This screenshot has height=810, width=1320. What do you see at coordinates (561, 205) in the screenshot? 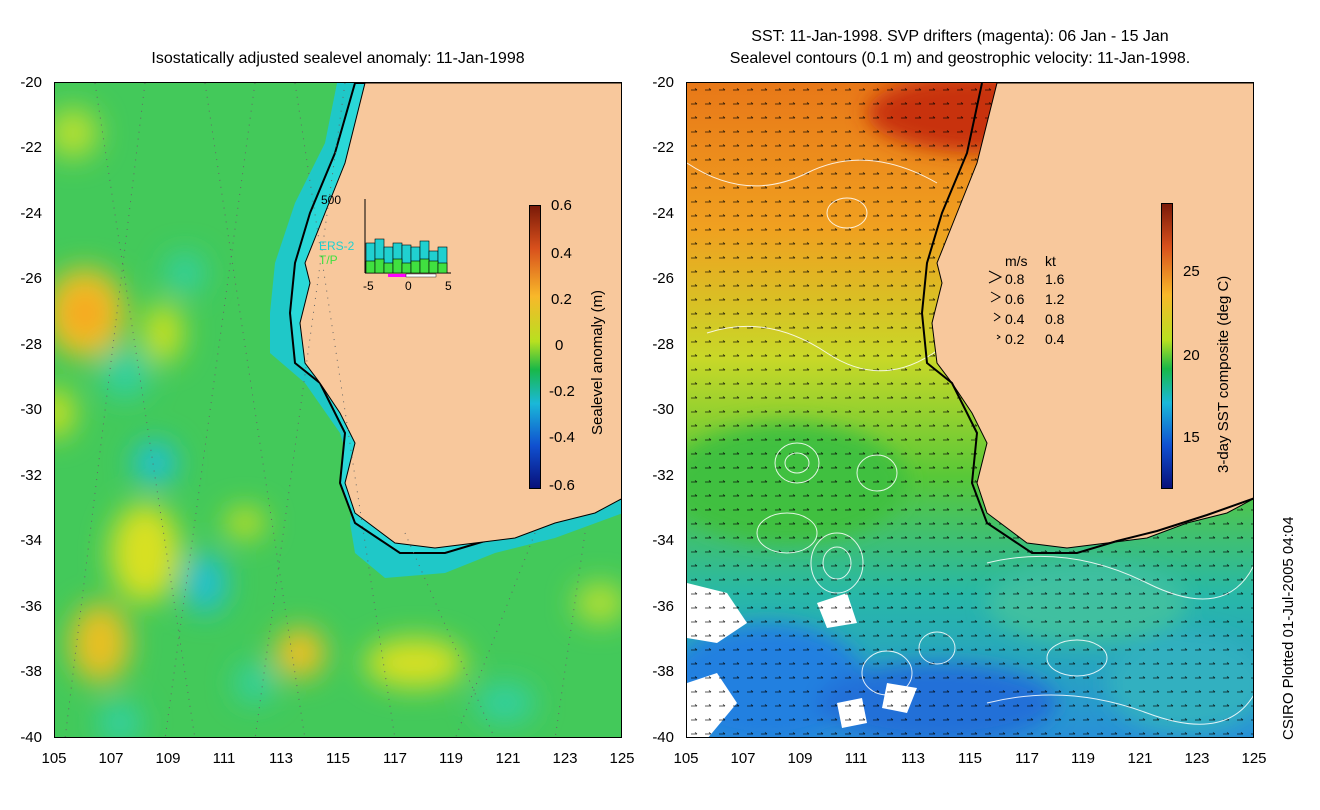
I see `colorbar-label-0p6: 0.6` at bounding box center [561, 205].